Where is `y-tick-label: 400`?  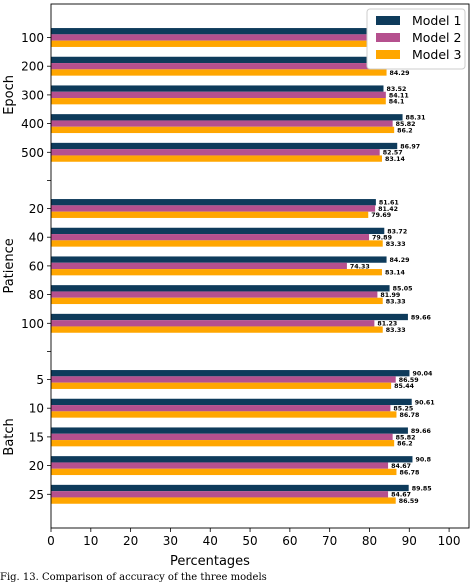
y-tick-label: 400 is located at coordinates (32, 124).